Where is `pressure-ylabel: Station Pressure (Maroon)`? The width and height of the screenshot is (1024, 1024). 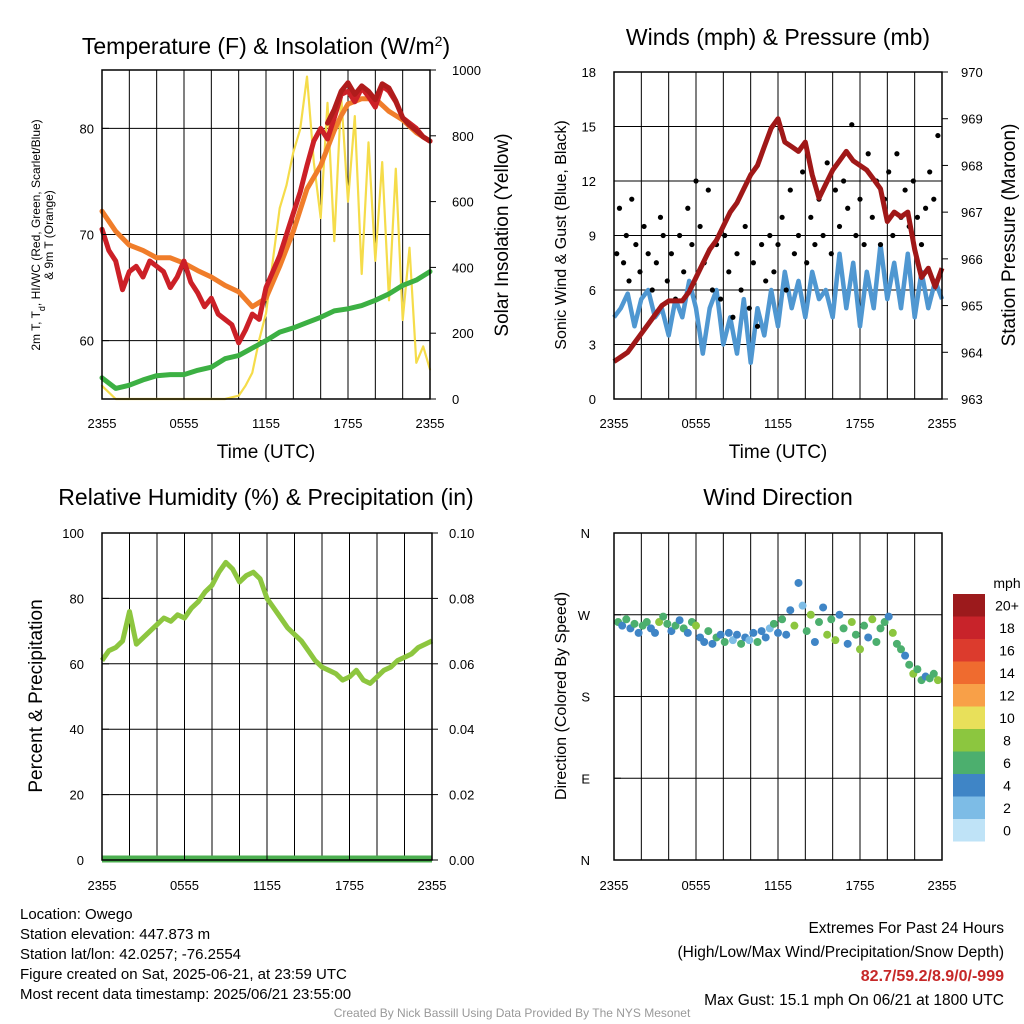
pressure-ylabel: Station Pressure (Maroon) is located at coordinates (1009, 235).